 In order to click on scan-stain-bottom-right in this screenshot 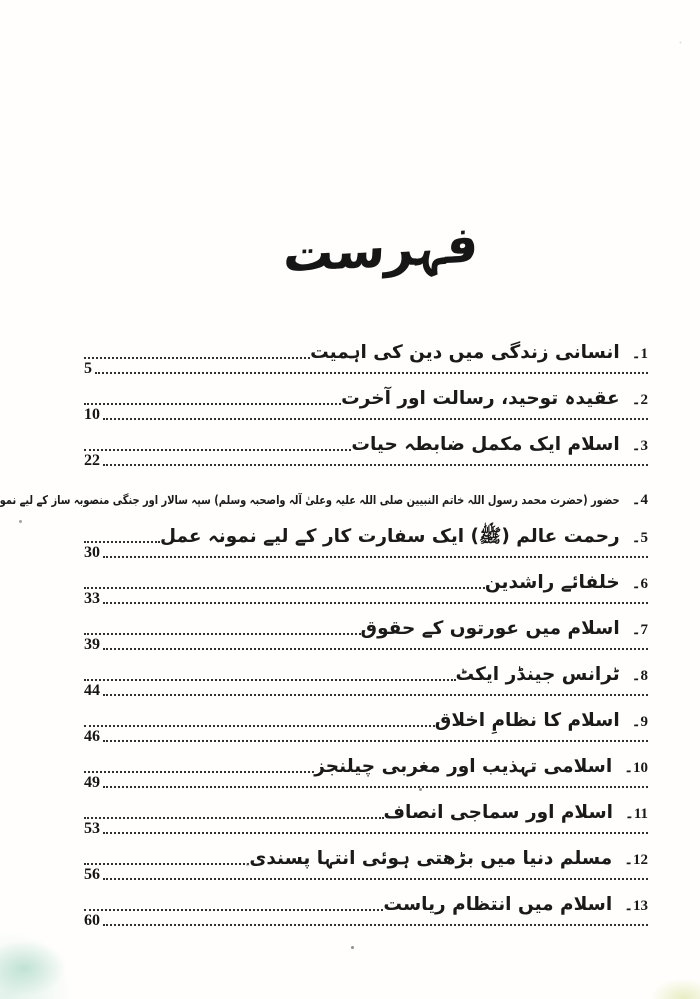, I will do `click(665, 978)`.